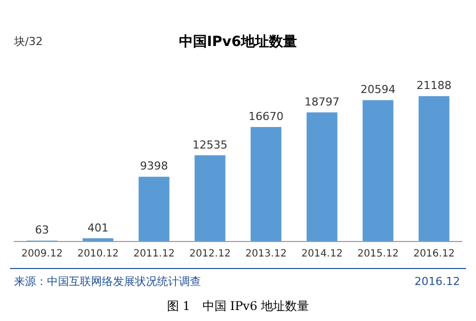 The width and height of the screenshot is (476, 321). Describe the element at coordinates (154, 166) in the screenshot. I see `data-label: 9398` at that location.